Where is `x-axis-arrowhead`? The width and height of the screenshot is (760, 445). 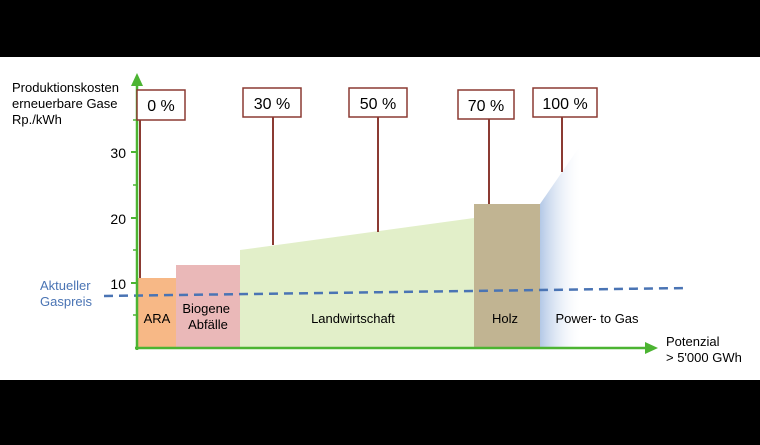 x-axis-arrowhead is located at coordinates (651, 348).